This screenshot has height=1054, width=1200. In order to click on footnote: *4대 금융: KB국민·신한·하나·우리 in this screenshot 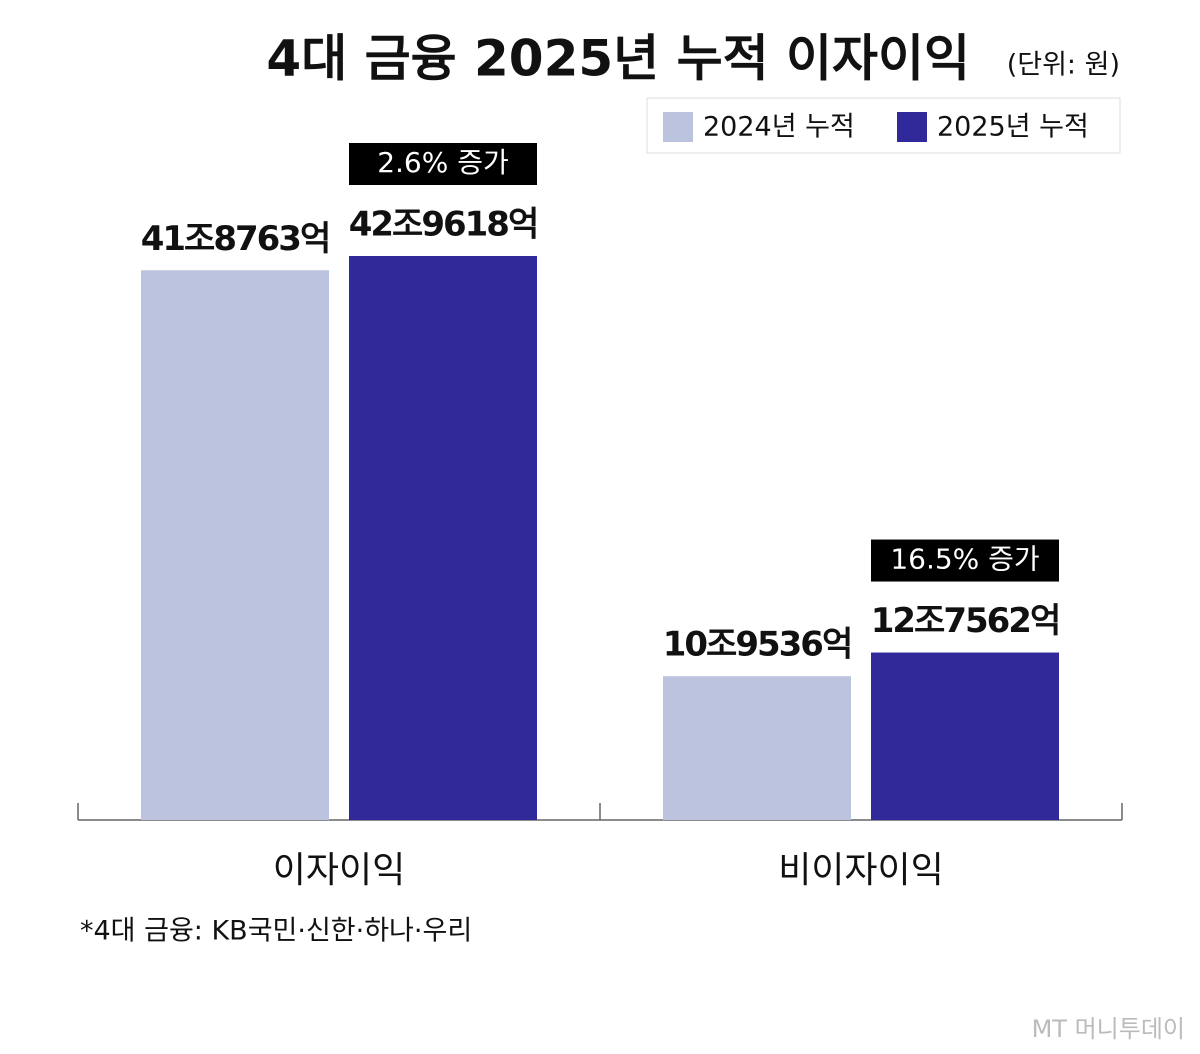, I will do `click(276, 931)`.